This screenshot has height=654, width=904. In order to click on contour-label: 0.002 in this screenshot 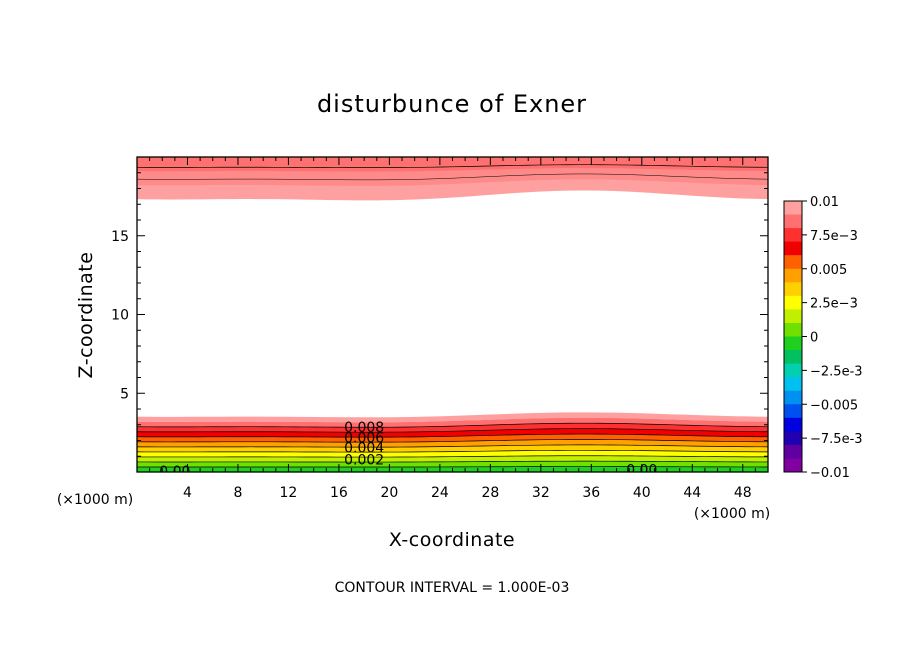, I will do `click(364, 460)`.